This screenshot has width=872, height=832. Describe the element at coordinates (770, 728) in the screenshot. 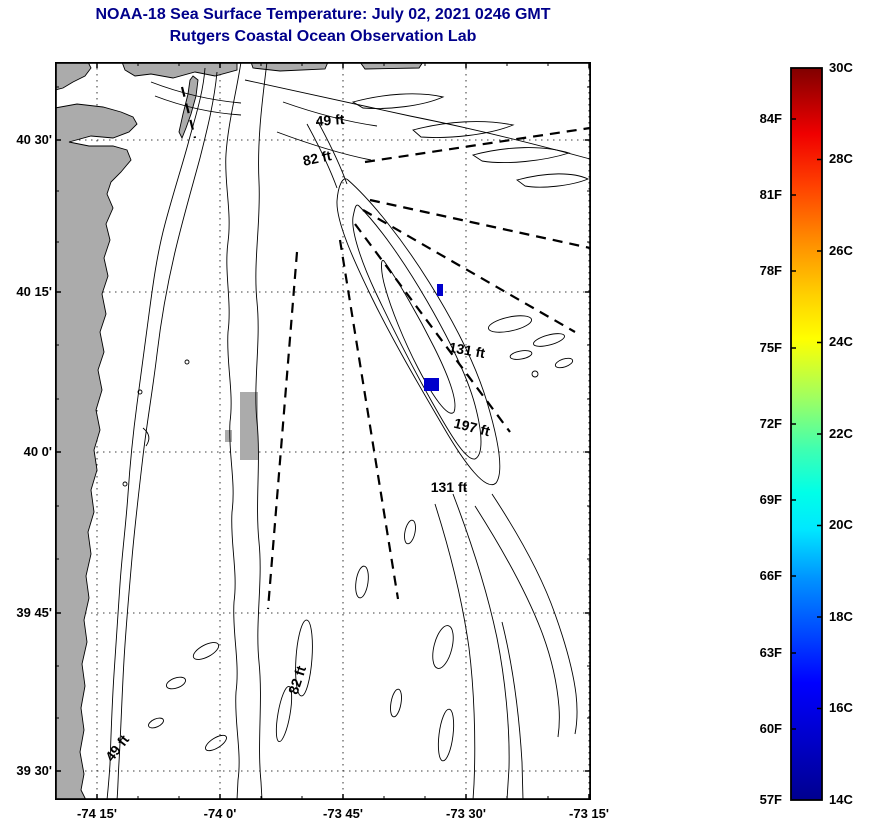

I see `colorbar-fahrenheit-label: 60F` at that location.